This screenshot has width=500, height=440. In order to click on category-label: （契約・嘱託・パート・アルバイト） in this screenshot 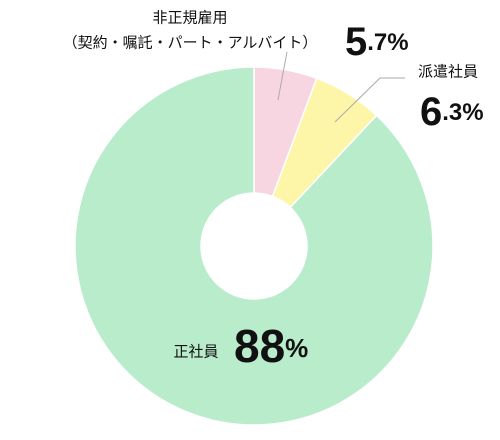, I will do `click(190, 43)`.